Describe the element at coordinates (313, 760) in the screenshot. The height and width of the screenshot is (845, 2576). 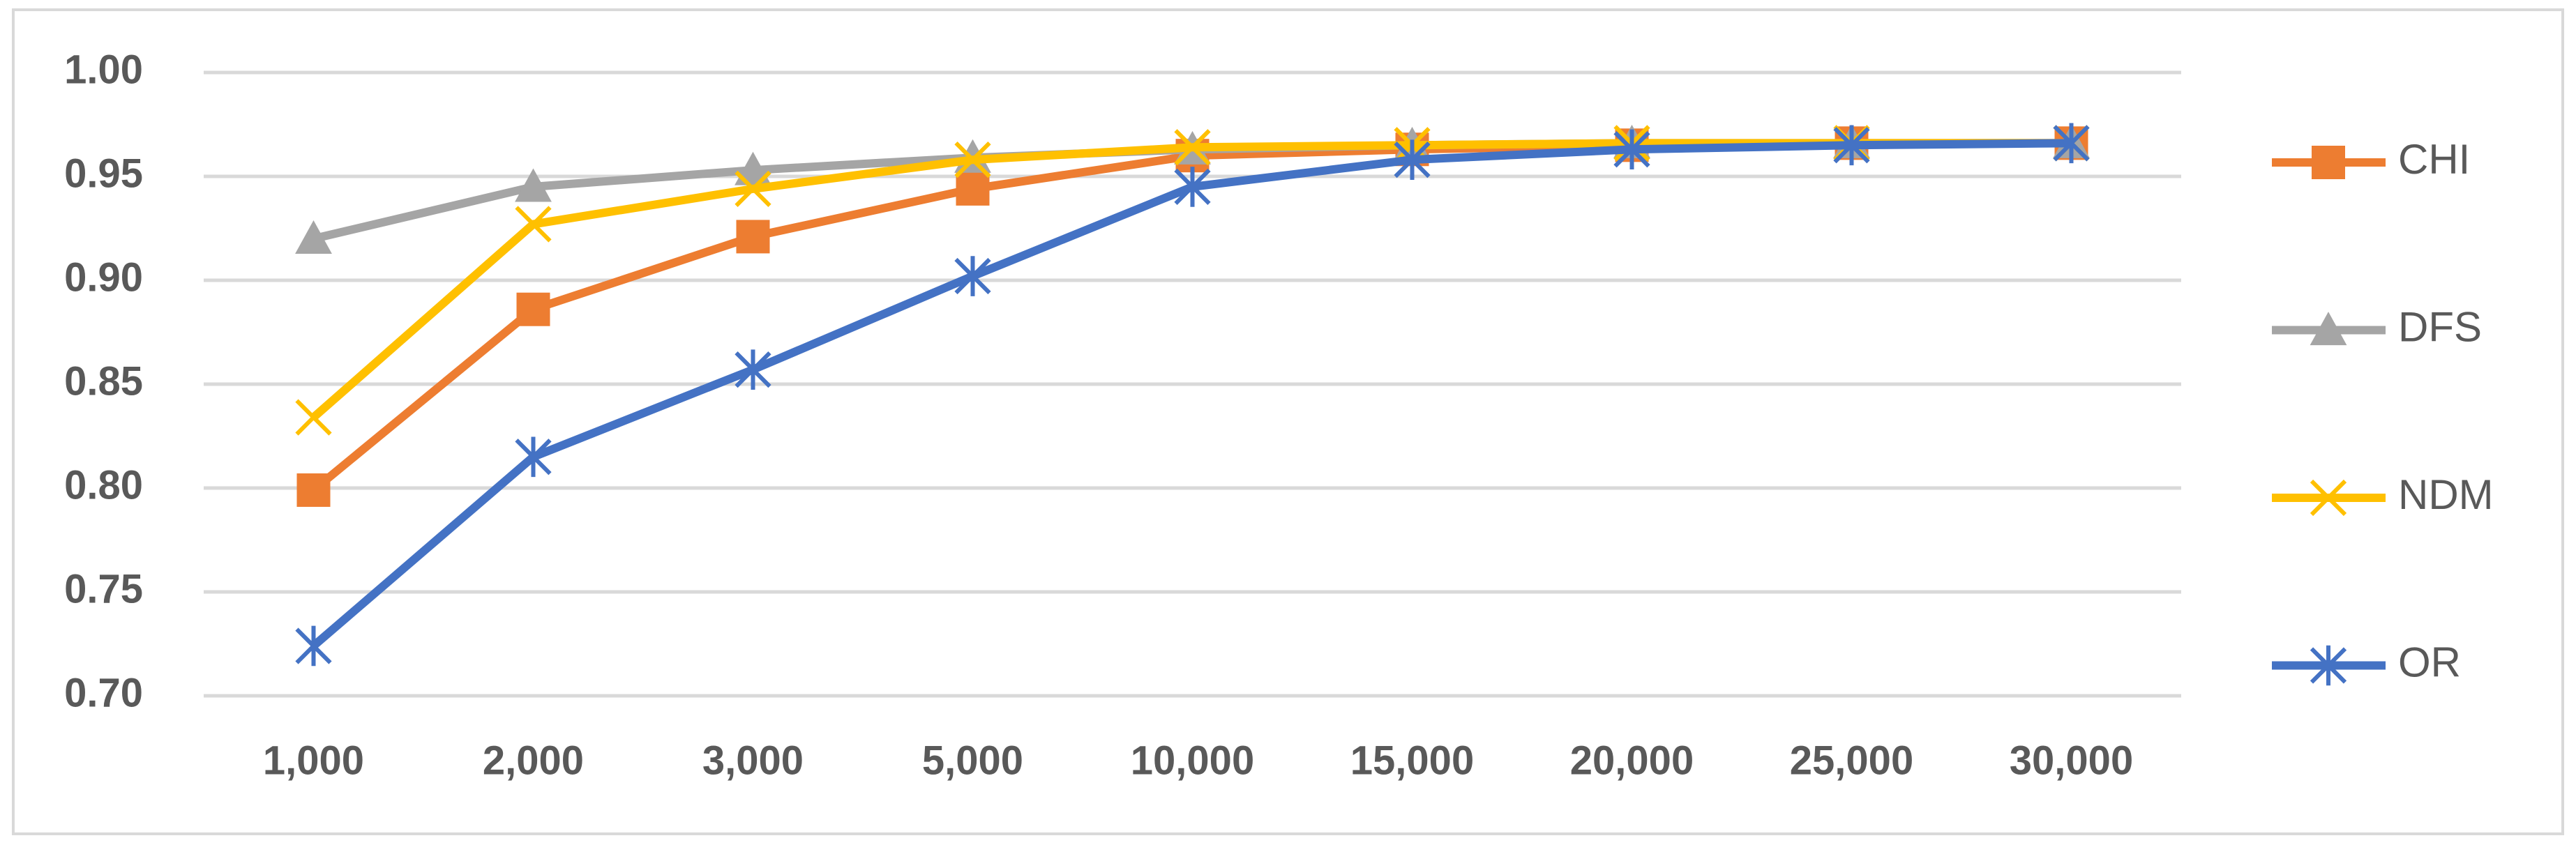
I see `x-tick-label: 1,000` at that location.